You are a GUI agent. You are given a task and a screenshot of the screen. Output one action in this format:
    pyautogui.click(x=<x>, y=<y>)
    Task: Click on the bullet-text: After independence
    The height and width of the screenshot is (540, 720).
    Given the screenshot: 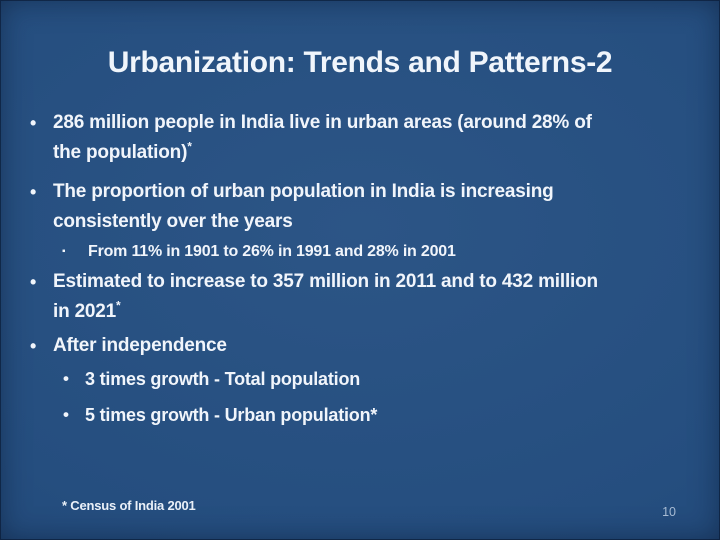 What is the action you would take?
    pyautogui.click(x=140, y=346)
    